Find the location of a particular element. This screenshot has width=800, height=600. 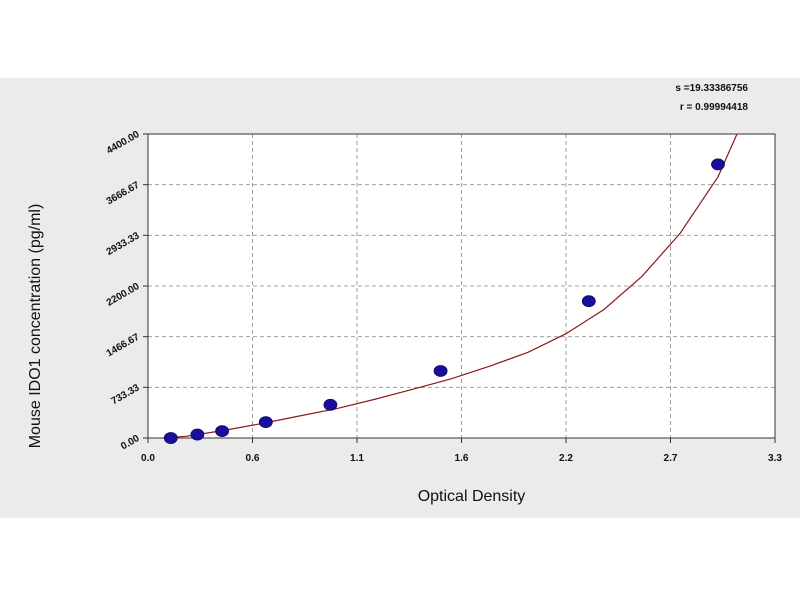

x-tick-label: 0.6 is located at coordinates (253, 458).